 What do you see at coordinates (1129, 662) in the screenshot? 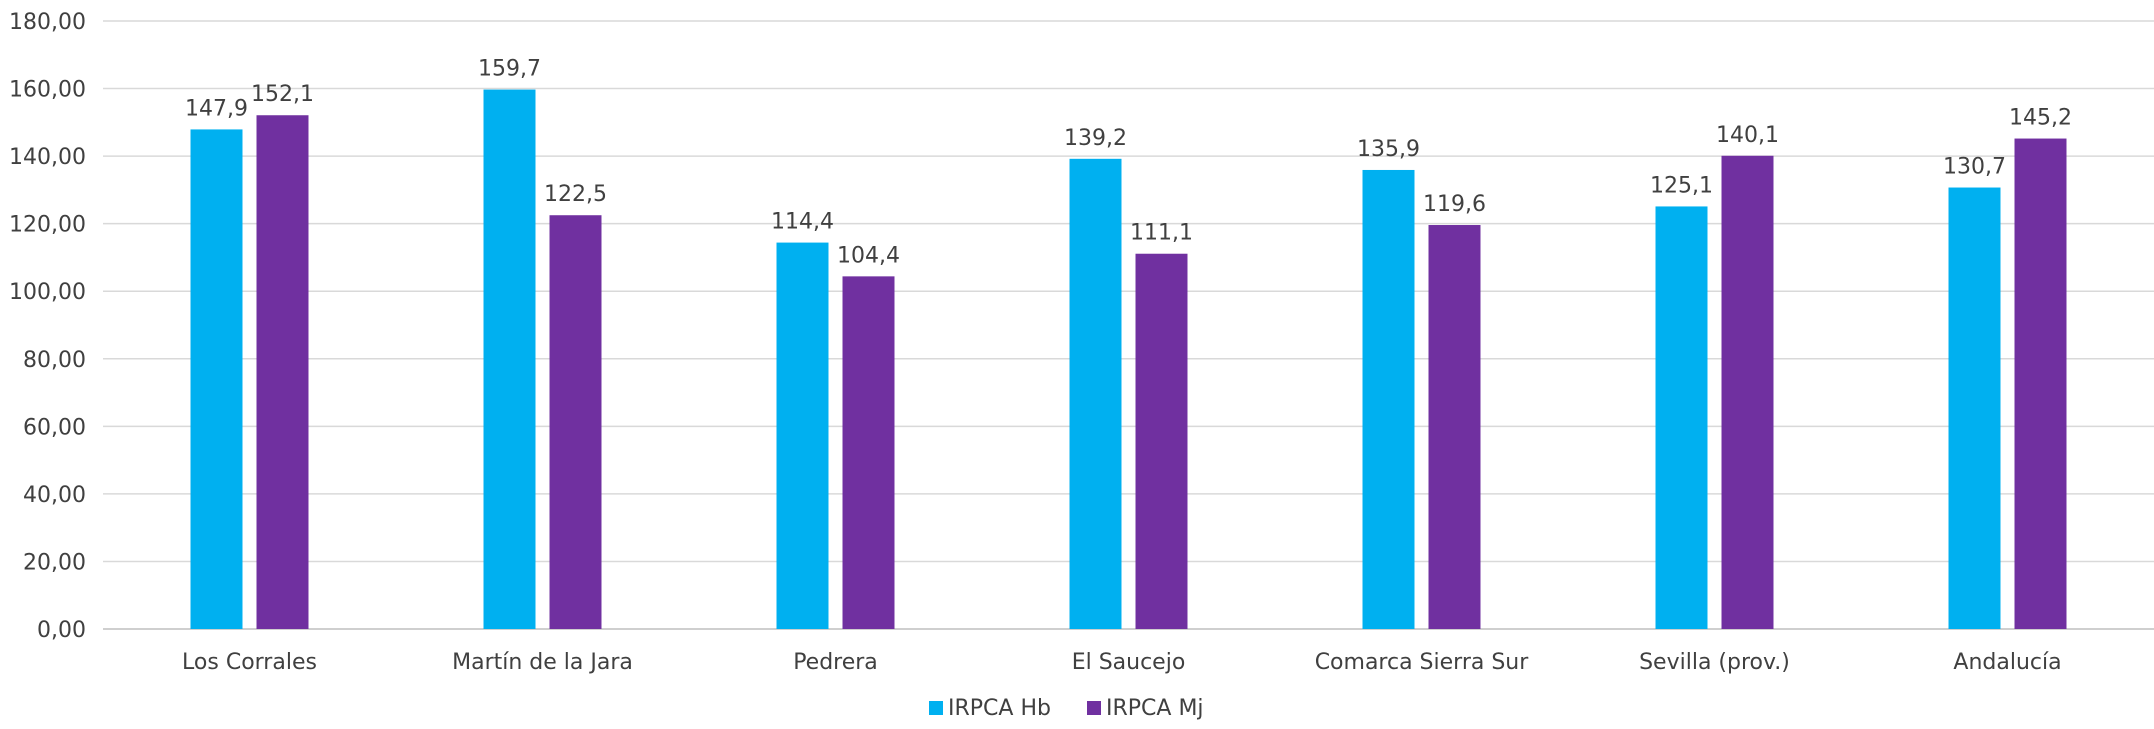
I see `x-tick-label: El Saucejo` at bounding box center [1129, 662].